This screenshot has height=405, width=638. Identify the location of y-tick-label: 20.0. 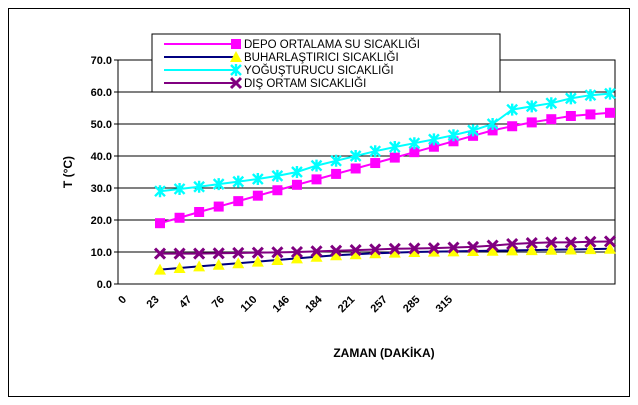
(101, 221).